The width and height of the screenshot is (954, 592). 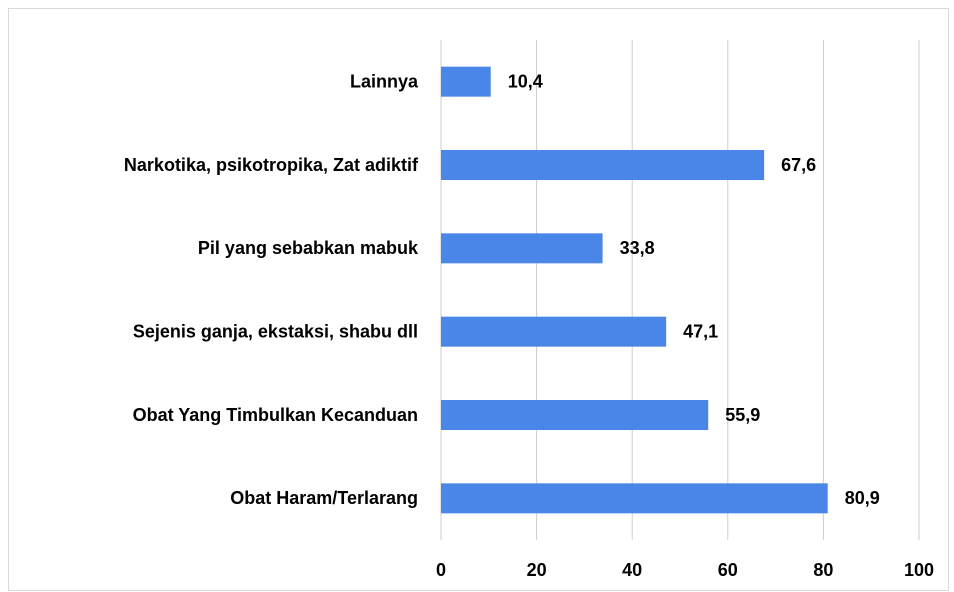 I want to click on y-tick-label: Lainnya, so click(x=384, y=81).